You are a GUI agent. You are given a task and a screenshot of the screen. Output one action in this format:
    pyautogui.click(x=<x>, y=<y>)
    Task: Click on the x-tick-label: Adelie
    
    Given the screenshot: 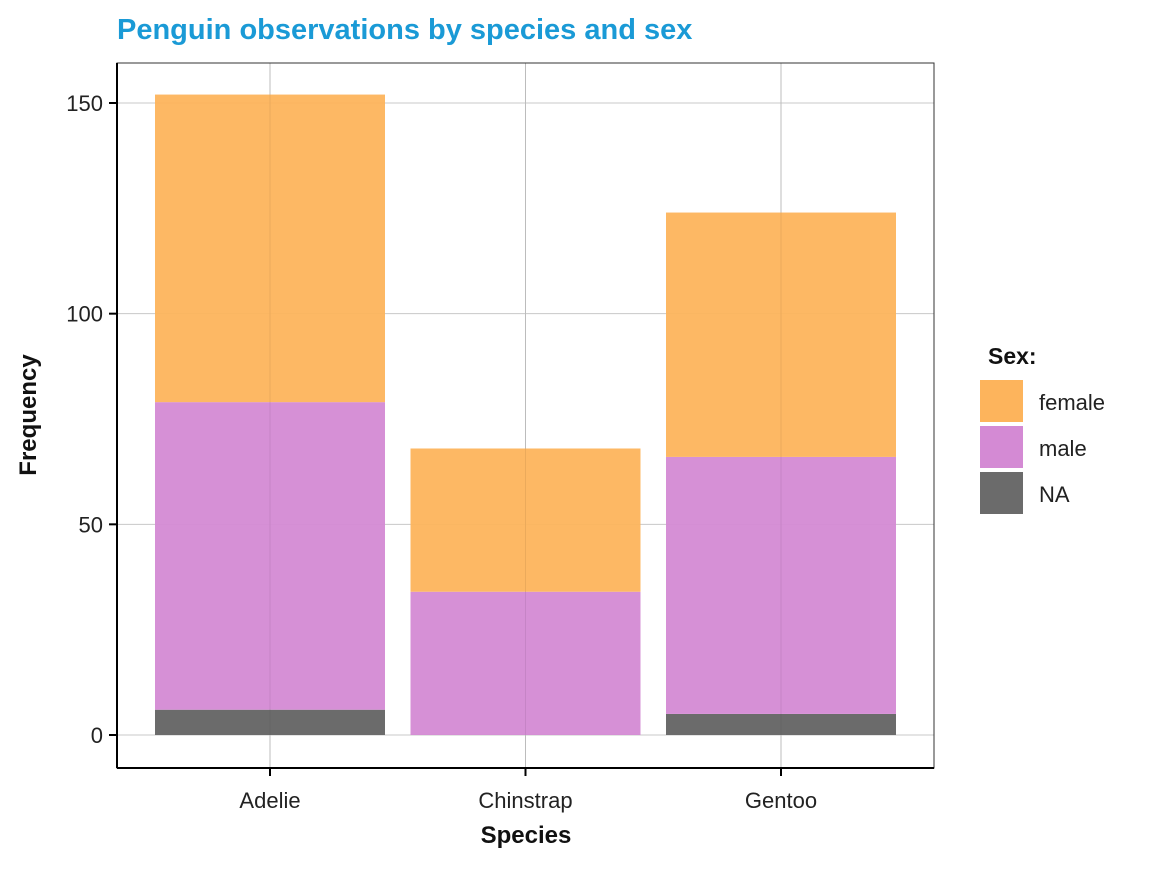 What is the action you would take?
    pyautogui.click(x=269, y=800)
    